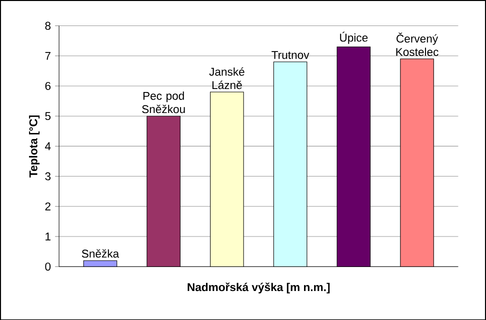  I want to click on y-tick-label: 3, so click(48, 176).